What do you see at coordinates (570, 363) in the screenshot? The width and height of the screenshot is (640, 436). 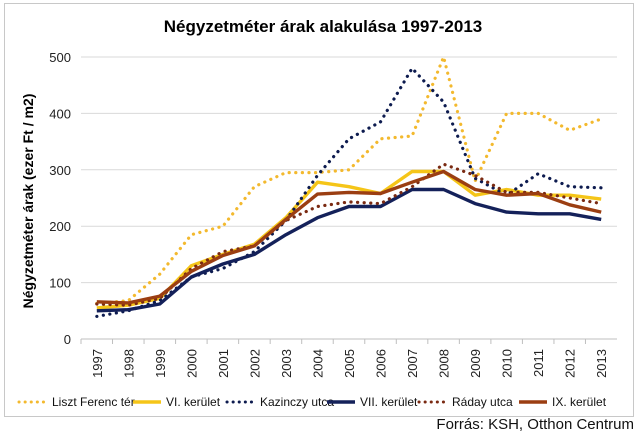 I see `x-tick-label: 2012` at bounding box center [570, 363].